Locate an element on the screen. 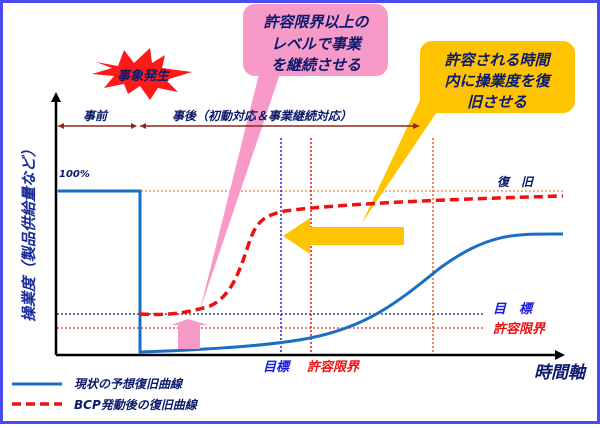 Image resolution: width=600 pixels, height=428 pixels. yellow-callout-line-2: 内に操業度を復 is located at coordinates (498, 81).